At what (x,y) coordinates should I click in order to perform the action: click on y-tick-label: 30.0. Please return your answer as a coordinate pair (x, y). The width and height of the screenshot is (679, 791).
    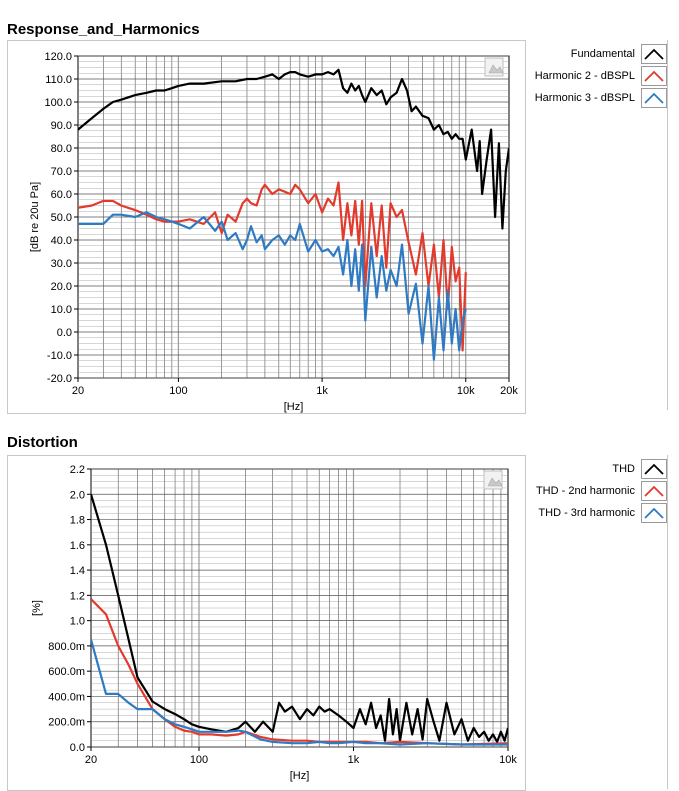
    Looking at the image, I should click on (61, 264).